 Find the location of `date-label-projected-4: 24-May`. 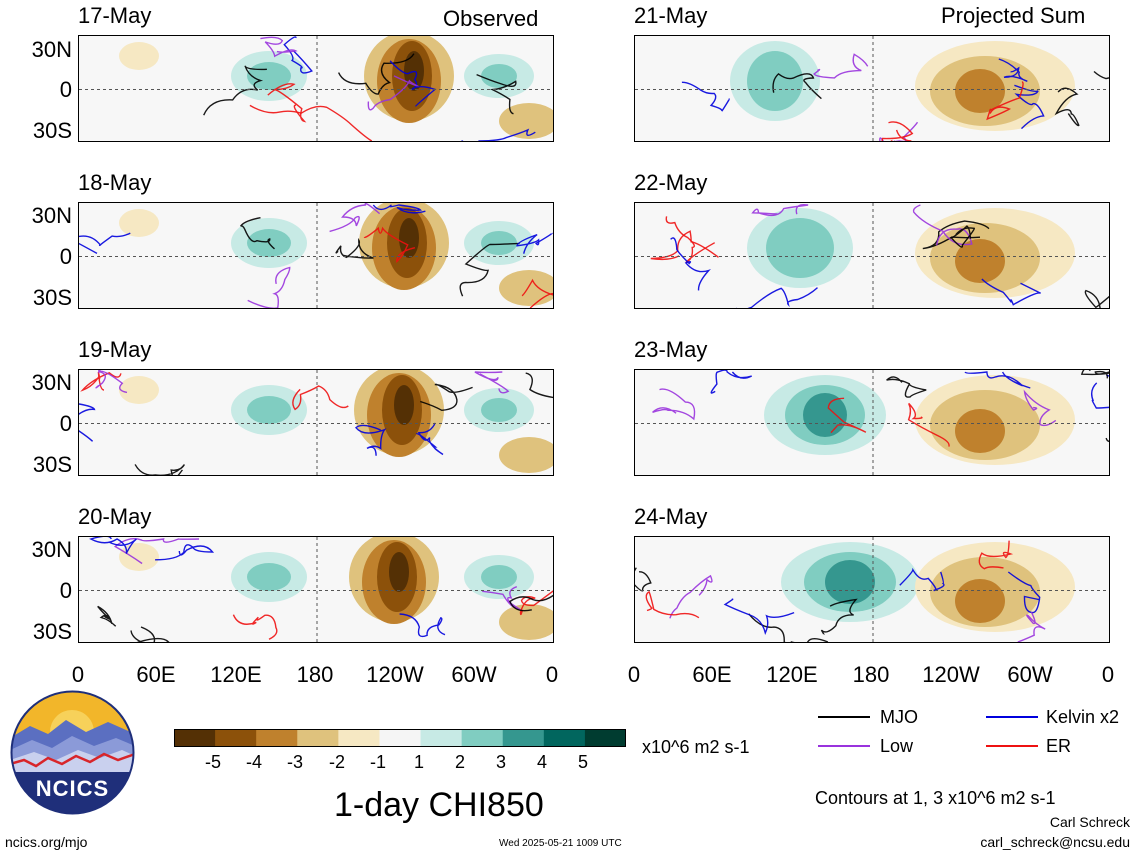

date-label-projected-4: 24-May is located at coordinates (671, 516).